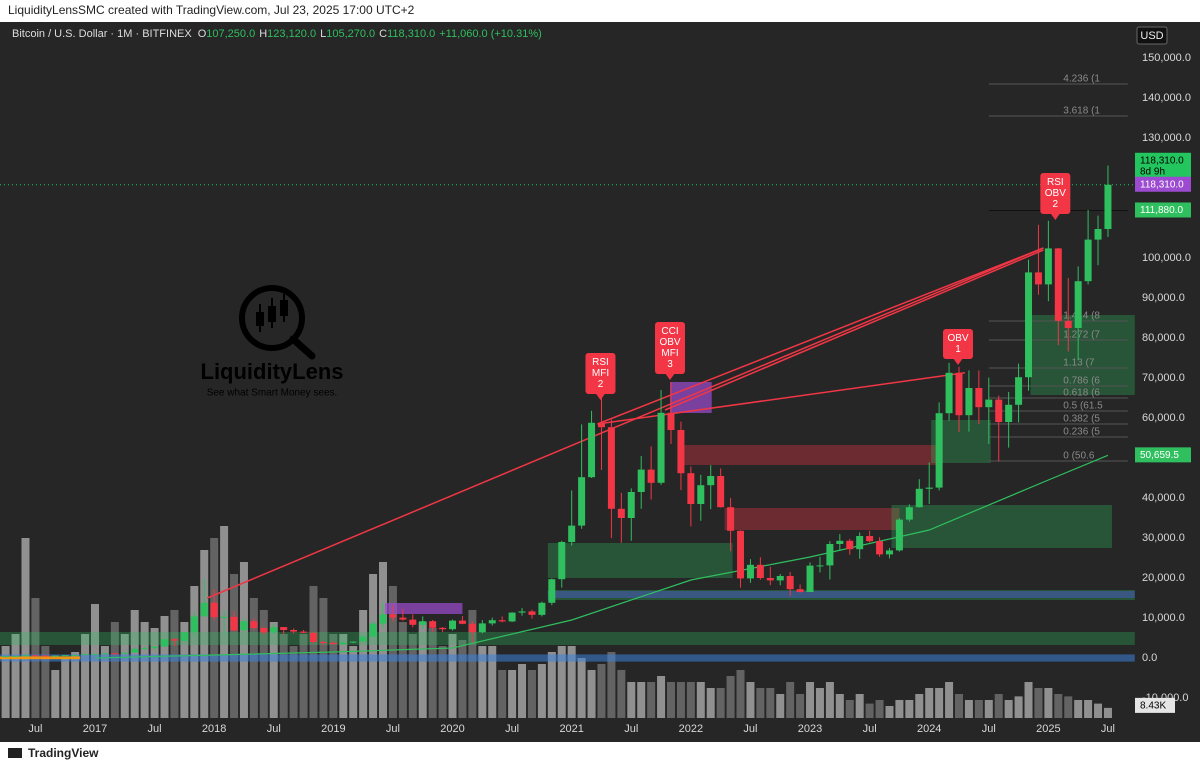  I want to click on fib-label: 1.414 (8, so click(1081, 316).